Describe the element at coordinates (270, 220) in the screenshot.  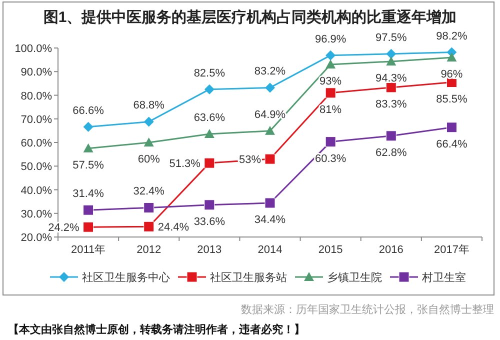
I see `data-label: 34.4%` at that location.